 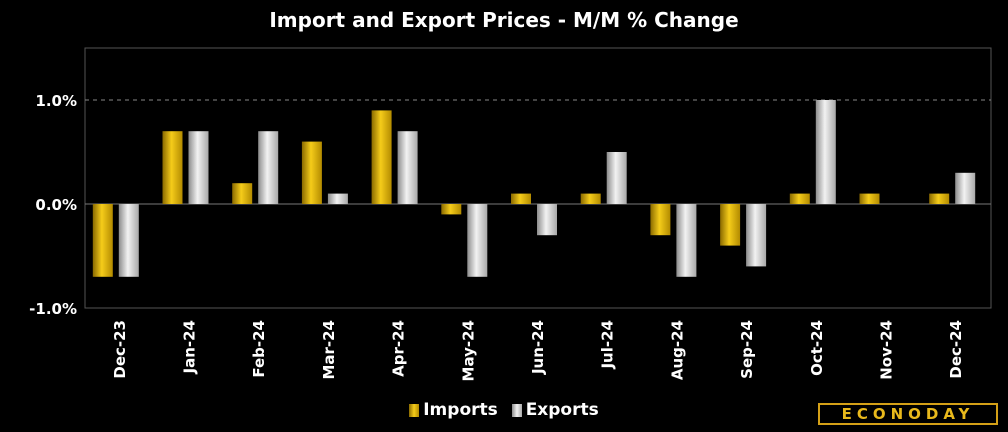 I want to click on econoday-logo: ECONODAY, so click(x=908, y=414).